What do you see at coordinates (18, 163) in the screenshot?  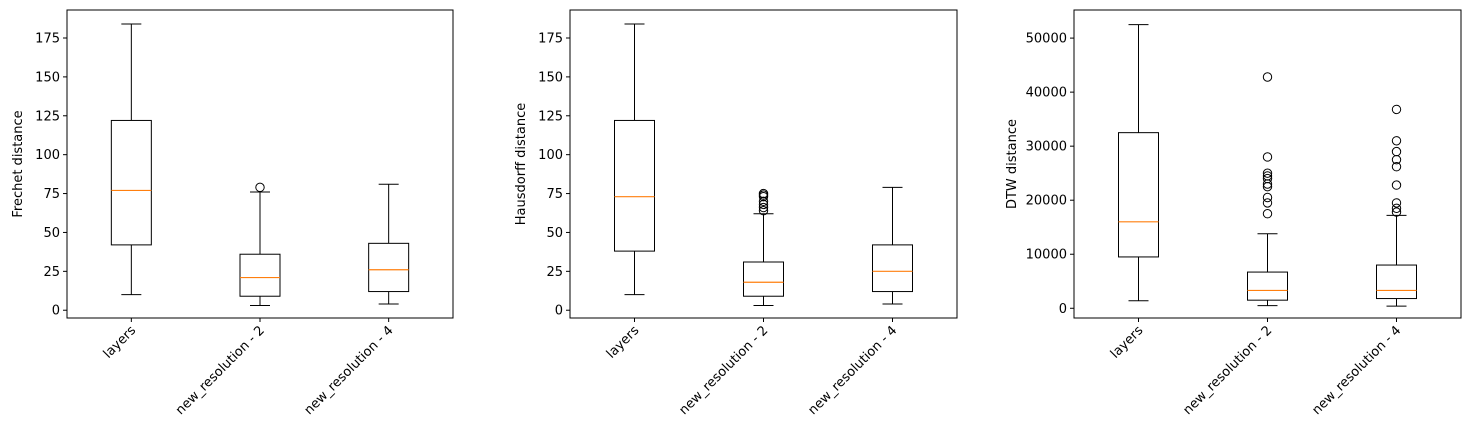 I see `y-axis-label: Frechet distance` at bounding box center [18, 163].